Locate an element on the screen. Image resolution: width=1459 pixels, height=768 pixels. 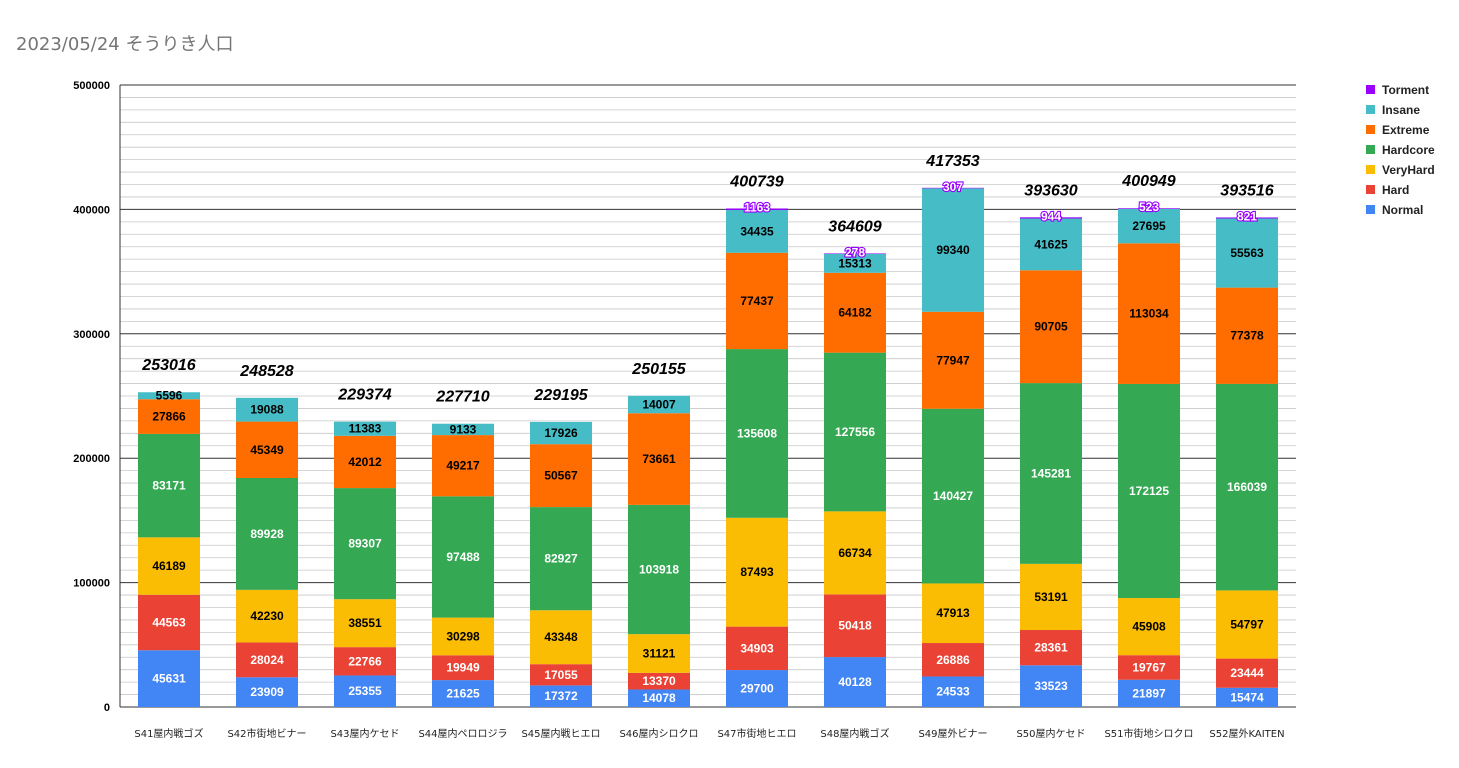
segment-label-hardcore: 127556 is located at coordinates (855, 432).